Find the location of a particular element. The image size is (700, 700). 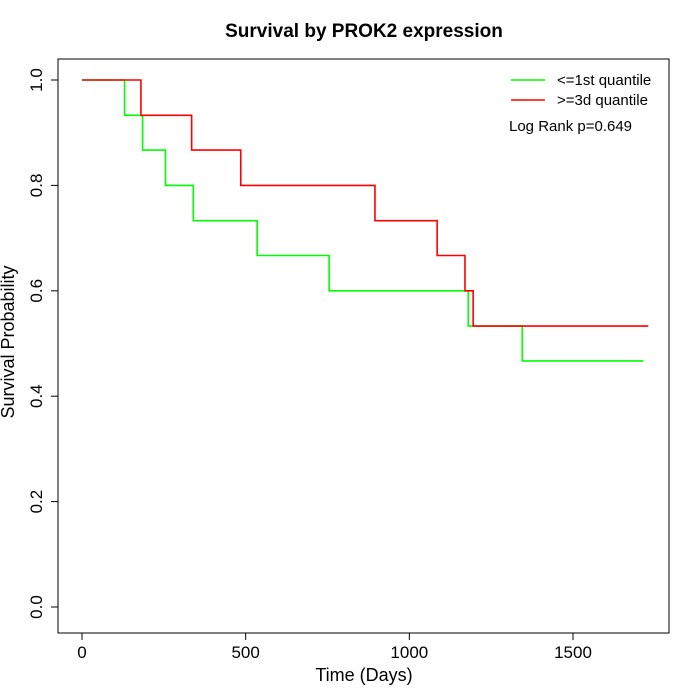

x-tick-label: 1000 is located at coordinates (409, 652).